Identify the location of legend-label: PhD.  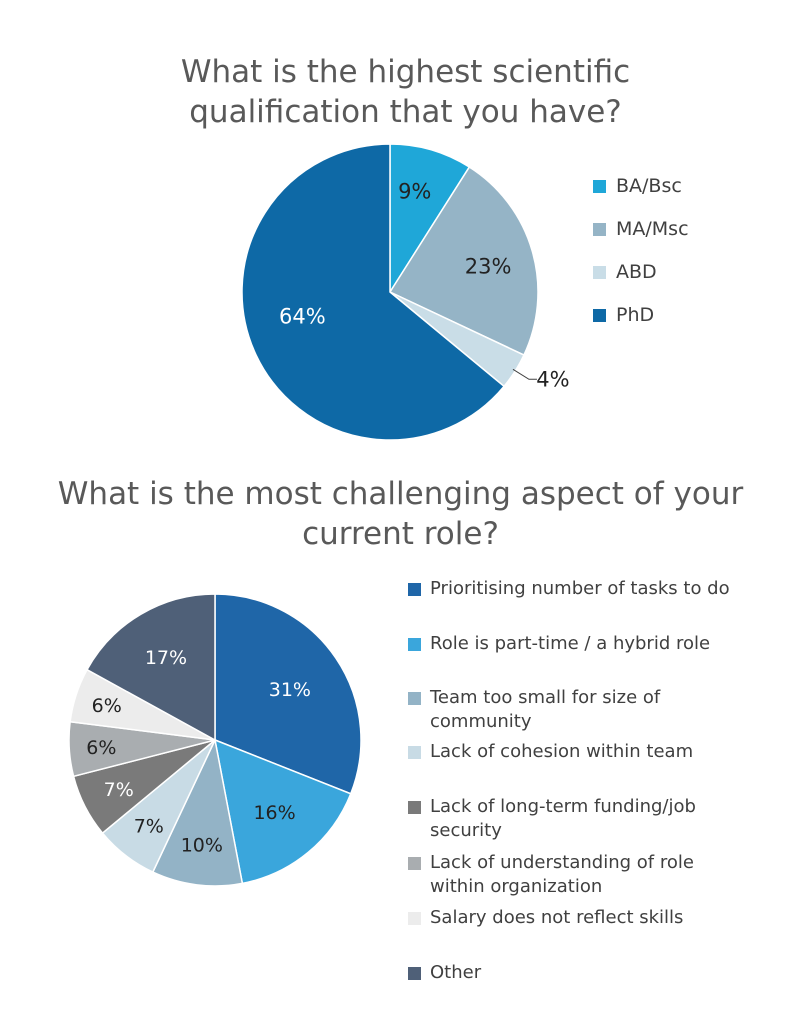
(635, 315).